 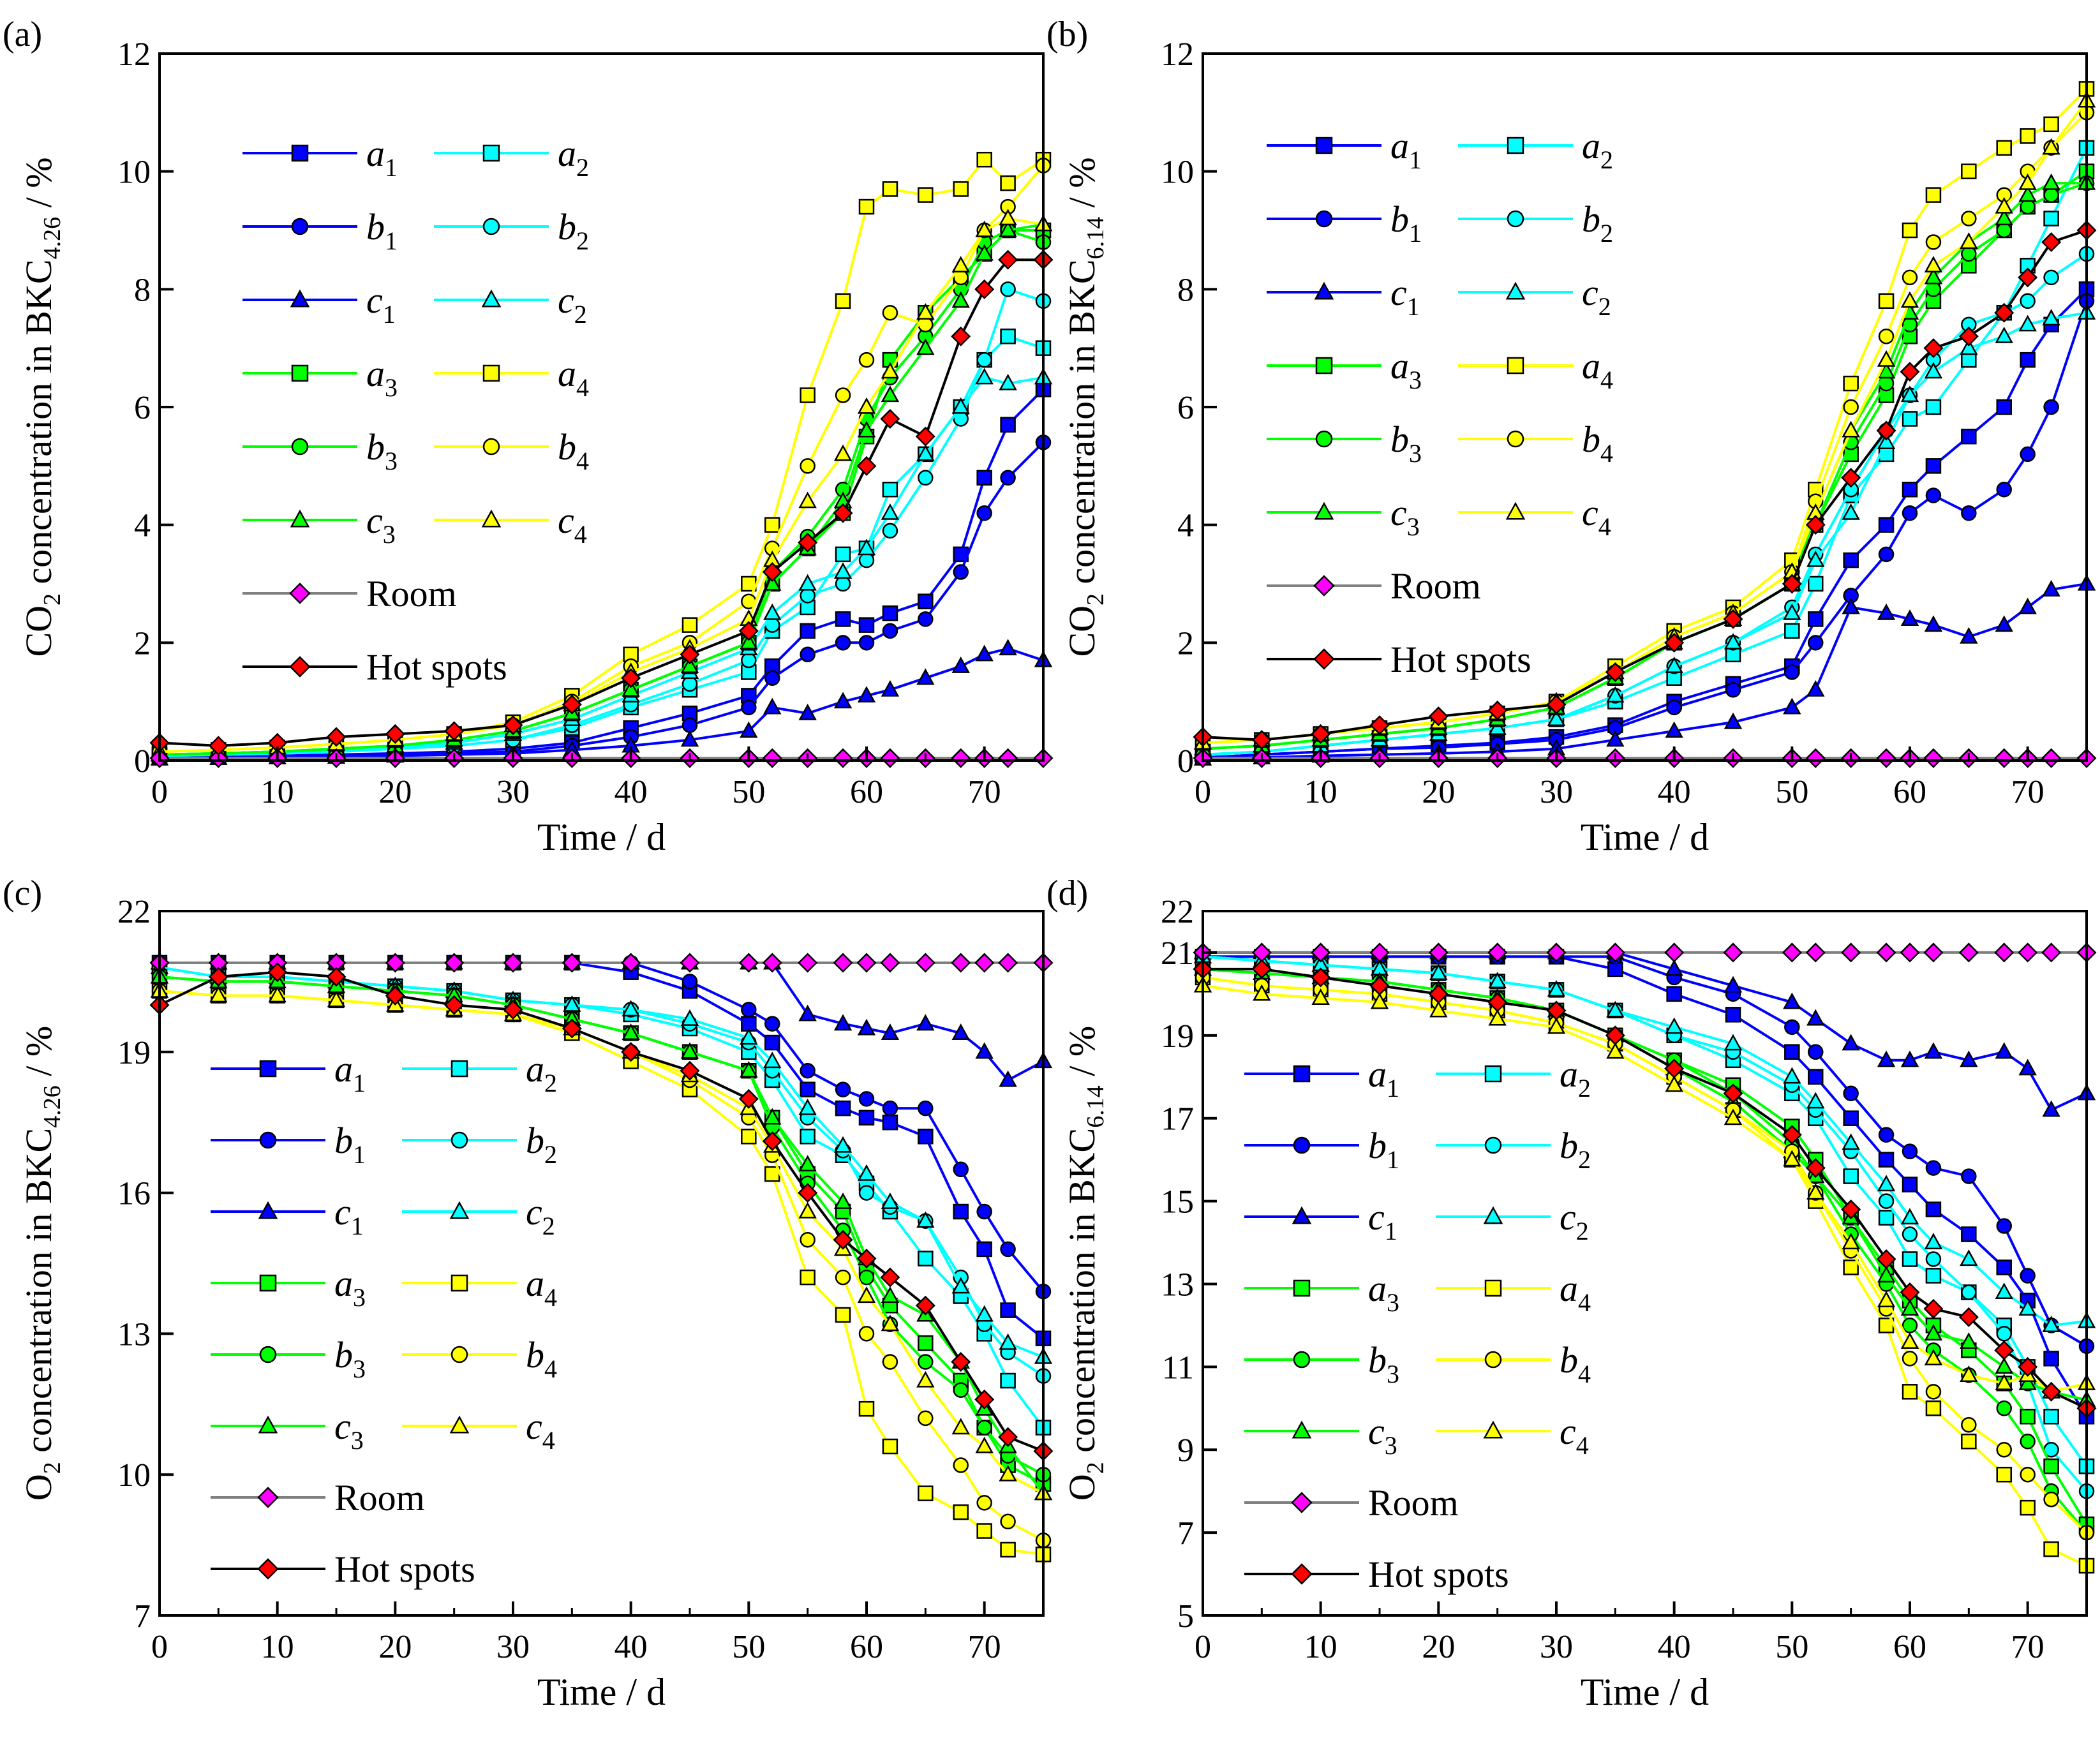 I want to click on y-tick-label: 8, so click(x=1185, y=290).